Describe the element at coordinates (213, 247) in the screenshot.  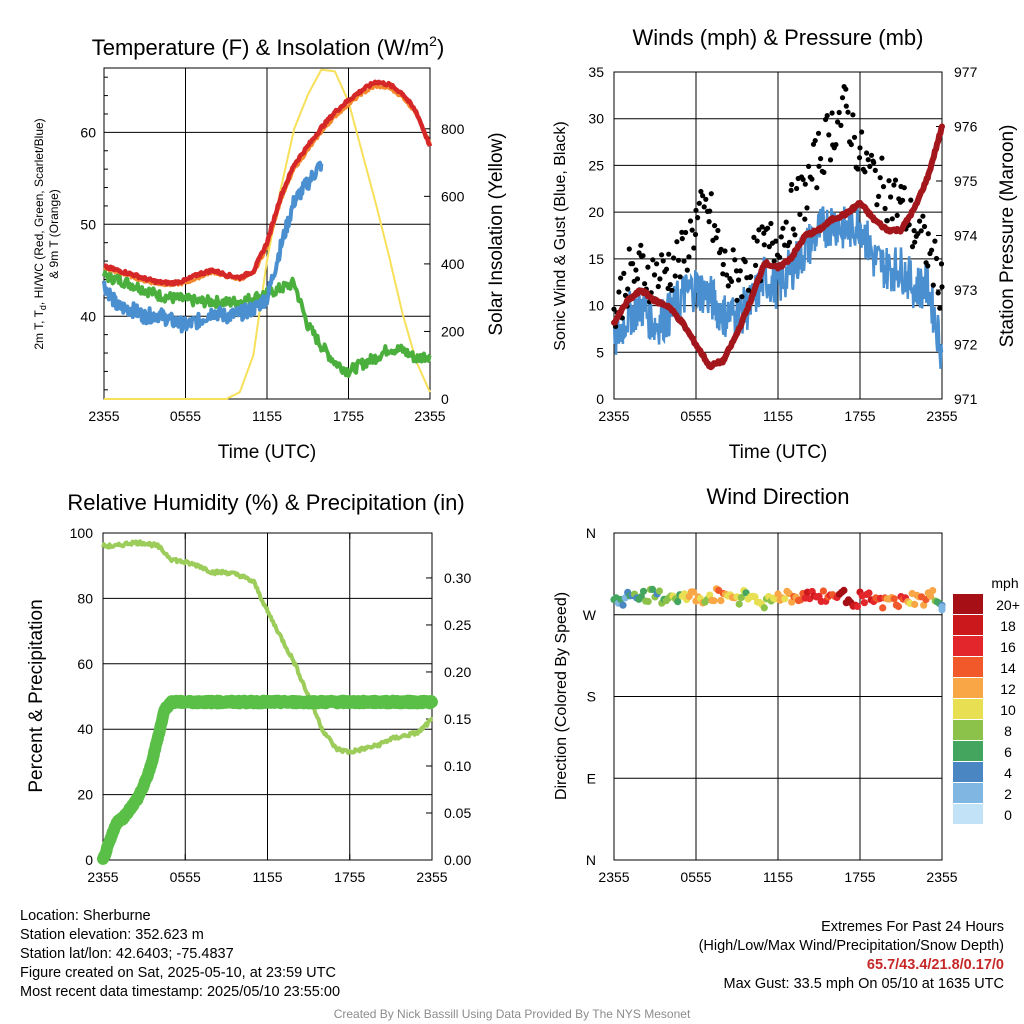
I see `temp-wind_chill-line` at that location.